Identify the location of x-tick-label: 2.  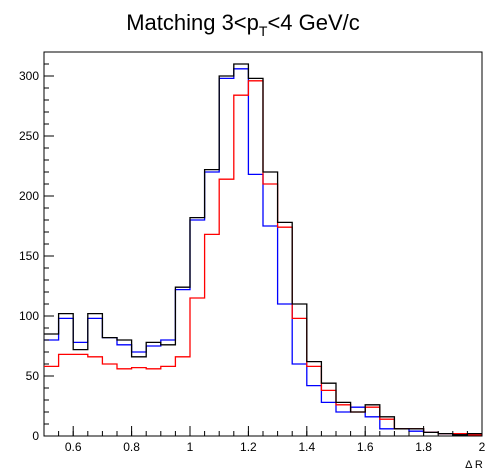
(482, 447).